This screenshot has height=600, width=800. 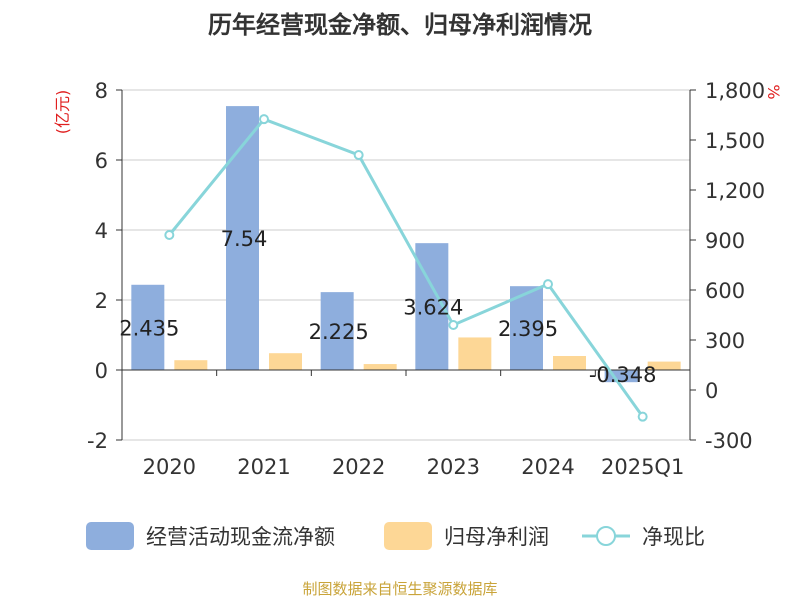 What do you see at coordinates (735, 91) in the screenshot?
I see `right-axis-tick-label: 1,800` at bounding box center [735, 91].